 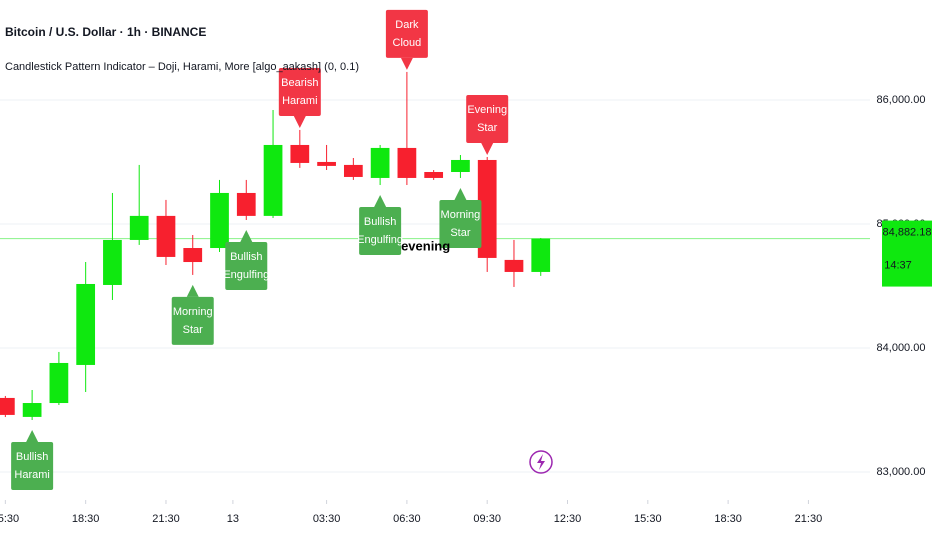 What do you see at coordinates (901, 348) in the screenshot?
I see `y-tick-label: 84,000.00` at bounding box center [901, 348].